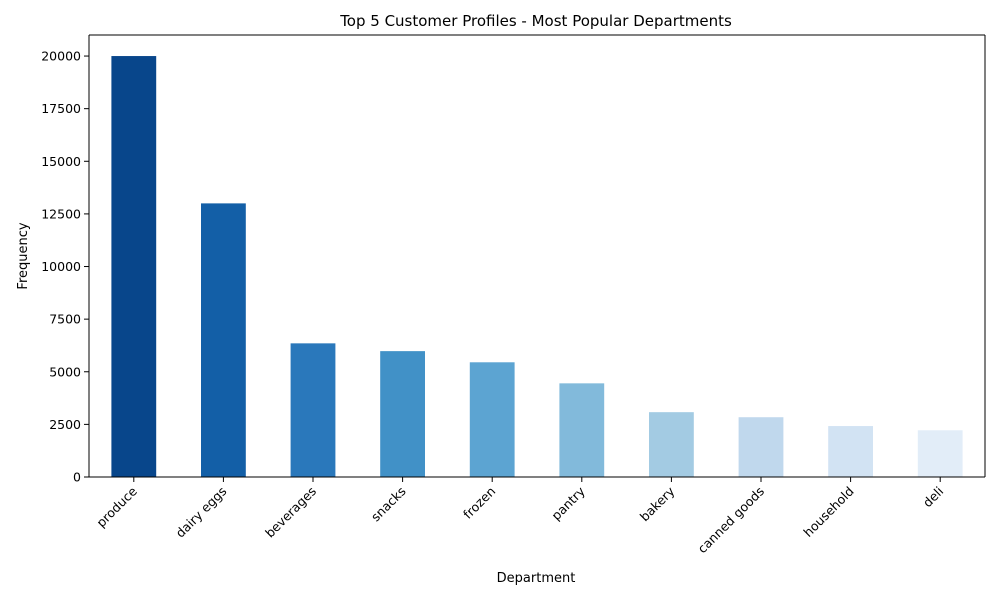 Image resolution: width=1000 pixels, height=600 pixels. I want to click on bar-snacks, so click(402, 414).